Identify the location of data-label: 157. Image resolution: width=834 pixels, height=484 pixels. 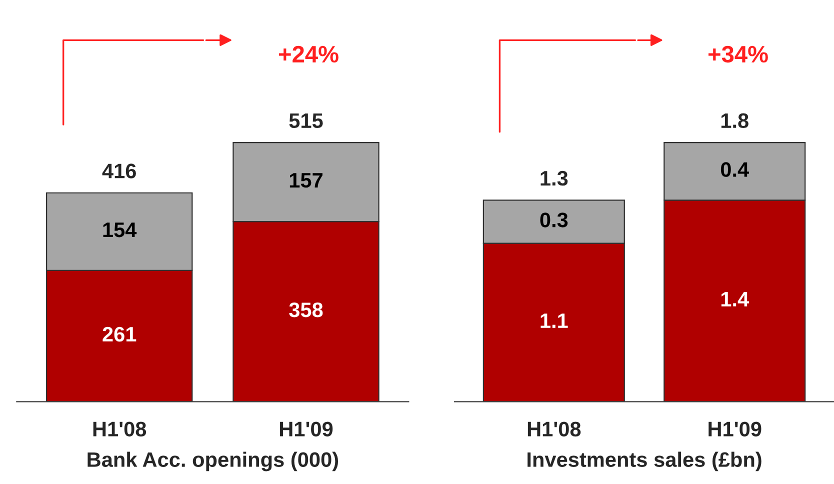
(306, 180).